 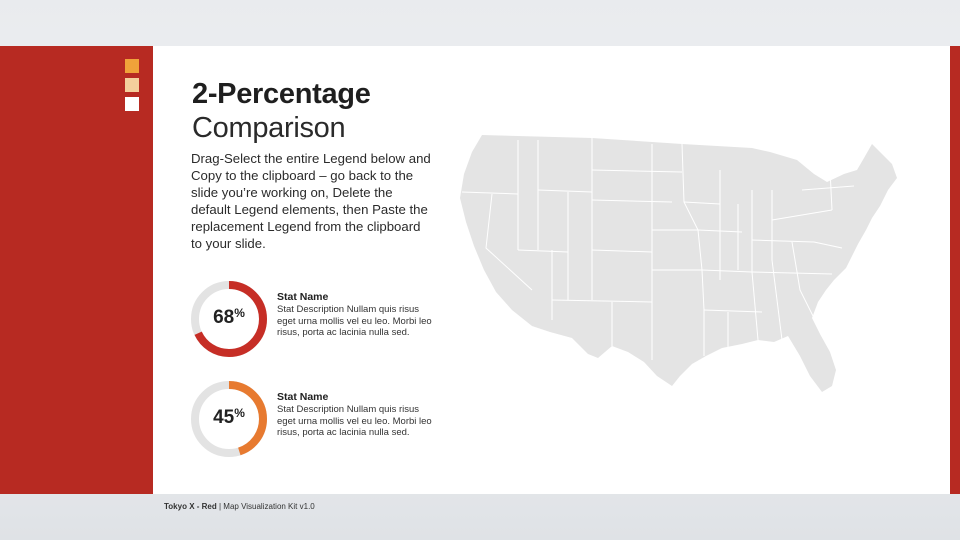 What do you see at coordinates (269, 128) in the screenshot?
I see `title-light: Comparison` at bounding box center [269, 128].